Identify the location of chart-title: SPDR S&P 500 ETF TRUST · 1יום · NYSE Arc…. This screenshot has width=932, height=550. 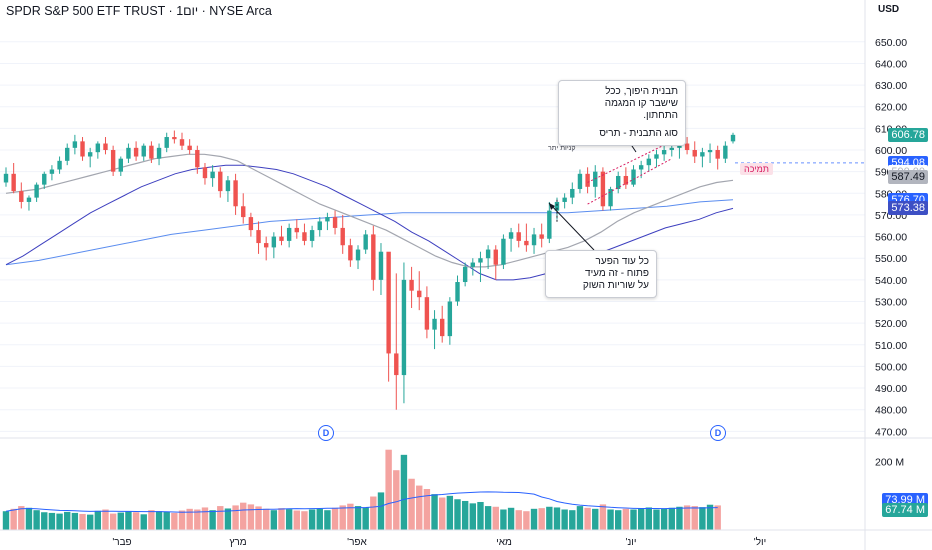
(139, 11).